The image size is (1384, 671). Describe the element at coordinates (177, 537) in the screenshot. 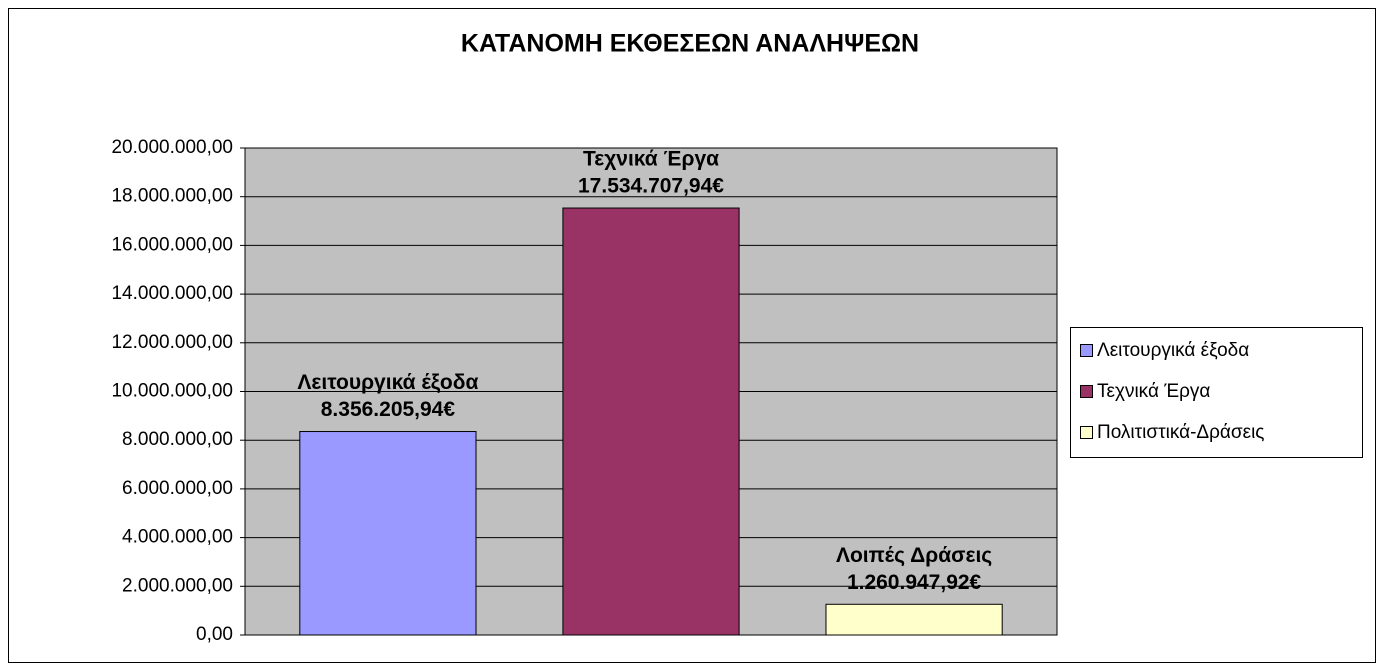

I see `y-tick-label: 4.000.000,00` at that location.